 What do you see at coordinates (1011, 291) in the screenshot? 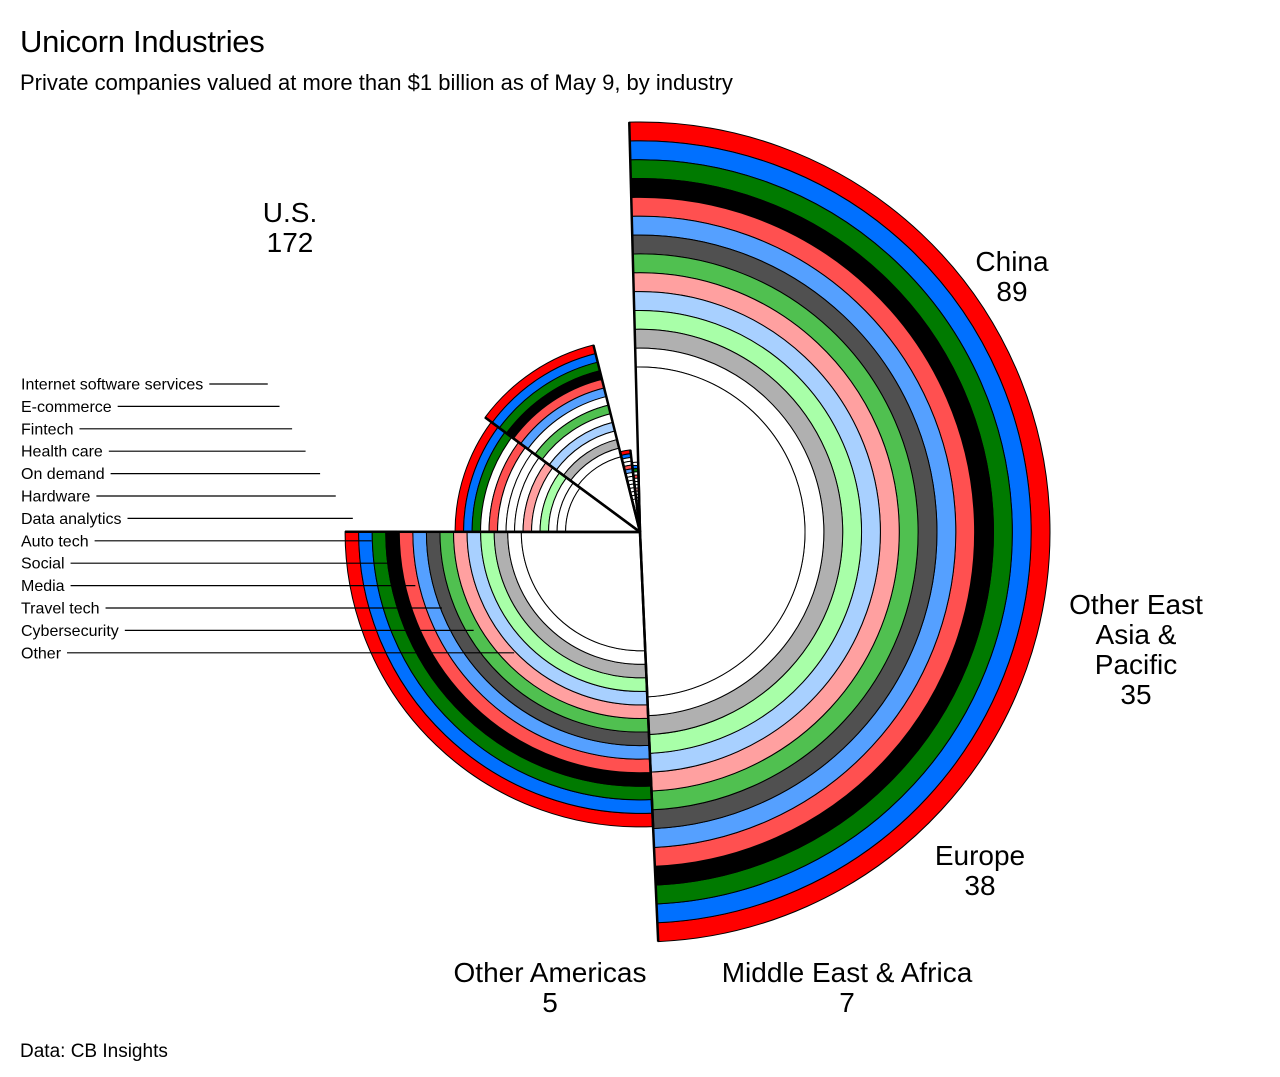
I see `region-count: 89` at bounding box center [1011, 291].